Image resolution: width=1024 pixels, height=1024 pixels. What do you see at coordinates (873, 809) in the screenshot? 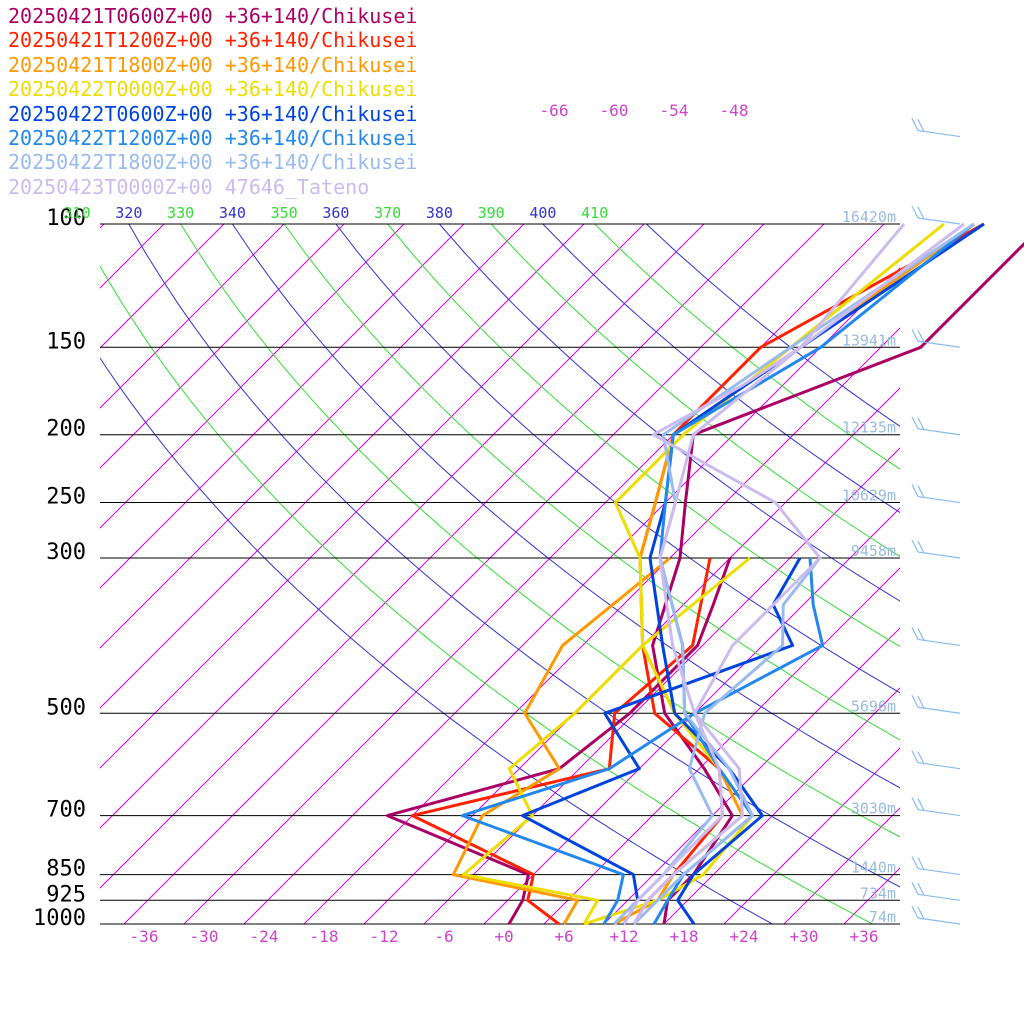
I see `height-label: 3030m` at bounding box center [873, 809].